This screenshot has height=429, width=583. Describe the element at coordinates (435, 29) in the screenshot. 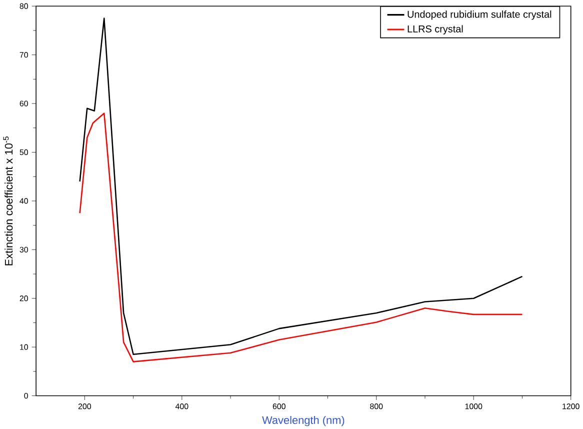

I see `legend-label: LLRS crystal` at that location.